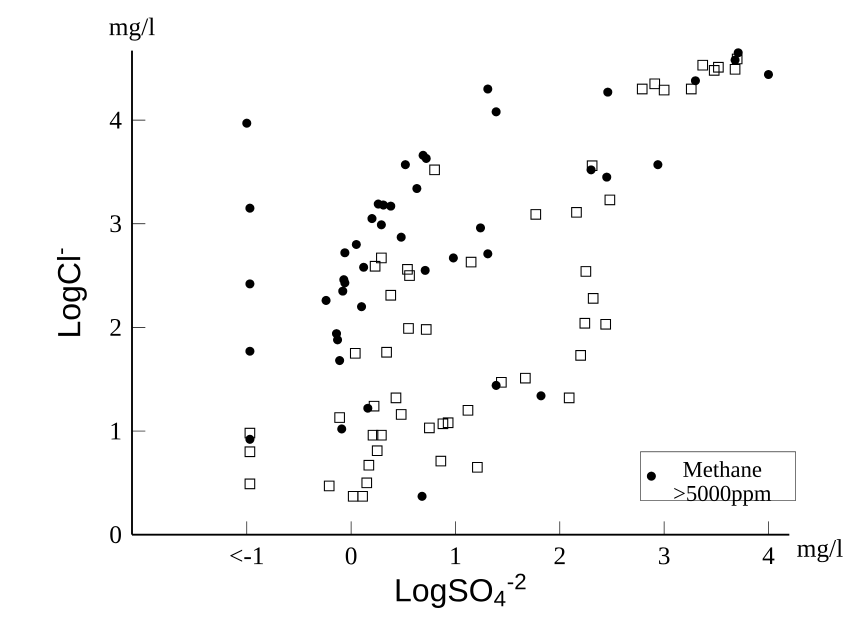 This screenshot has width=860, height=640. Describe the element at coordinates (116, 431) in the screenshot. I see `y-tick-label: 1` at that location.